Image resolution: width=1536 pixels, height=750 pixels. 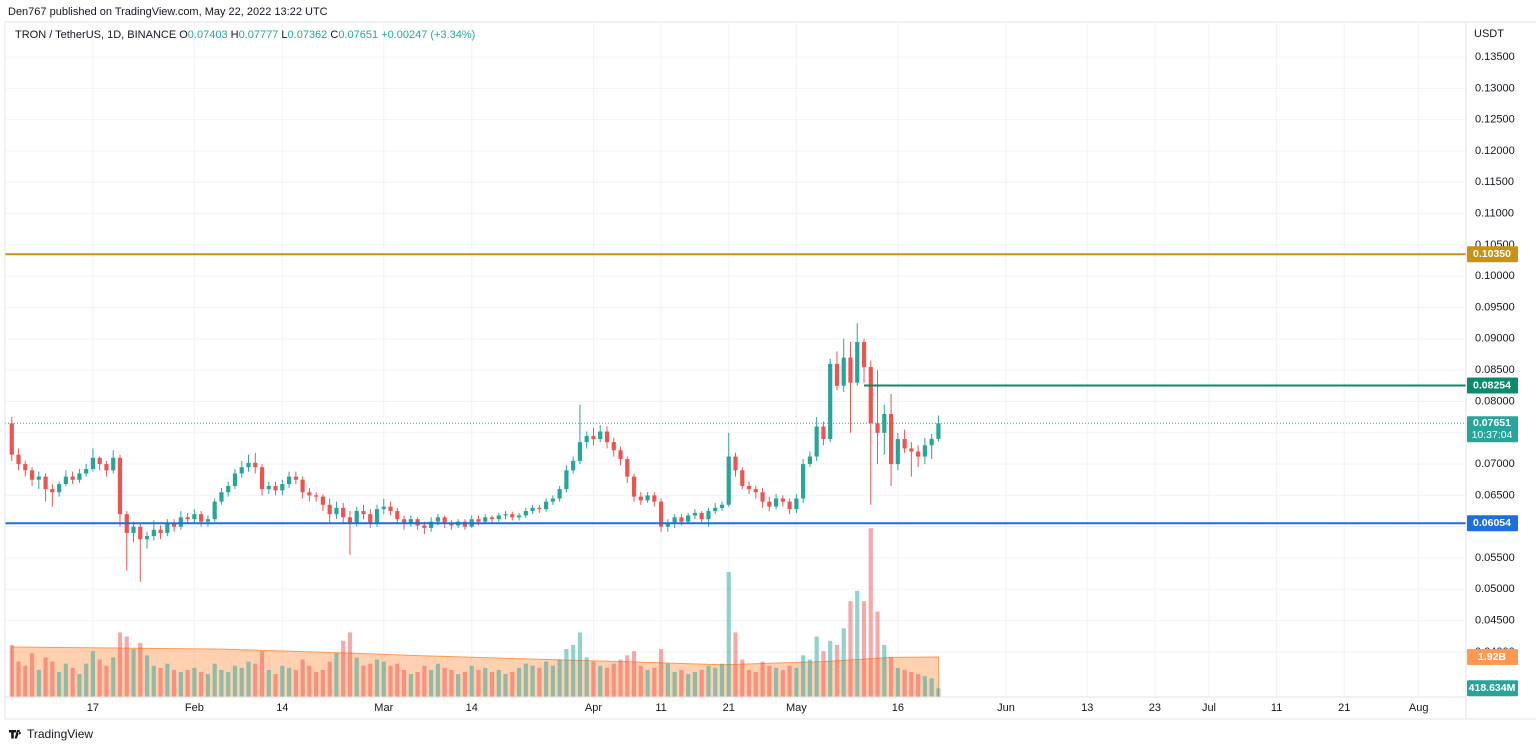 I want to click on y-tick-label: 0.08500, so click(x=1495, y=370).